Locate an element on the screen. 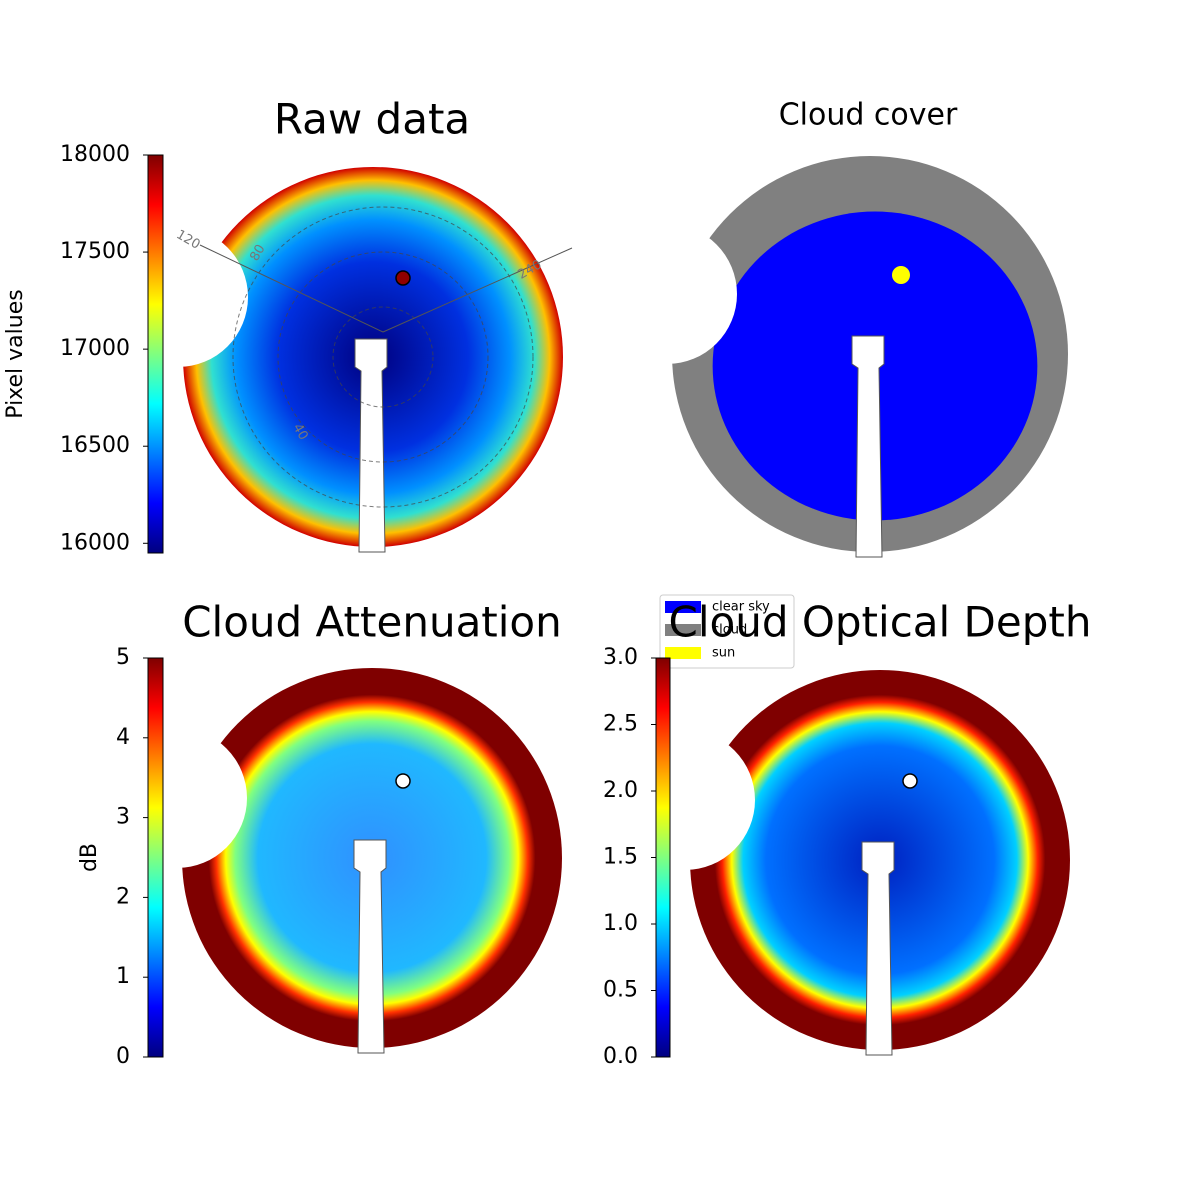 This screenshot has height=1200, width=1200. colorbar-tick-label: 1 is located at coordinates (123, 976).